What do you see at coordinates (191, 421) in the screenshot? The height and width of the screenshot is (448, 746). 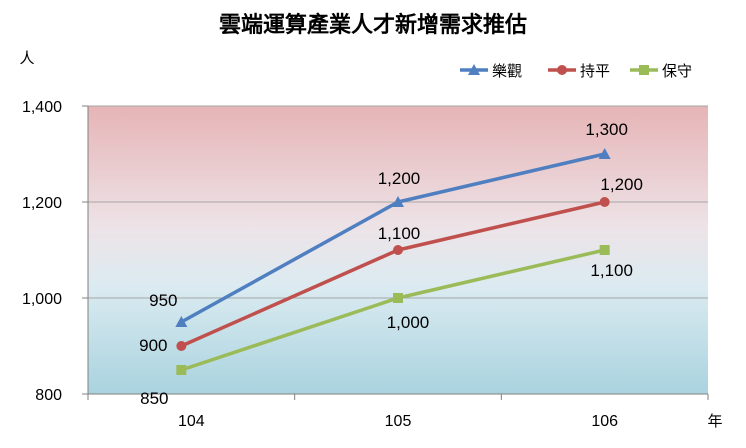 I see `x-tick-label: 104` at bounding box center [191, 421].